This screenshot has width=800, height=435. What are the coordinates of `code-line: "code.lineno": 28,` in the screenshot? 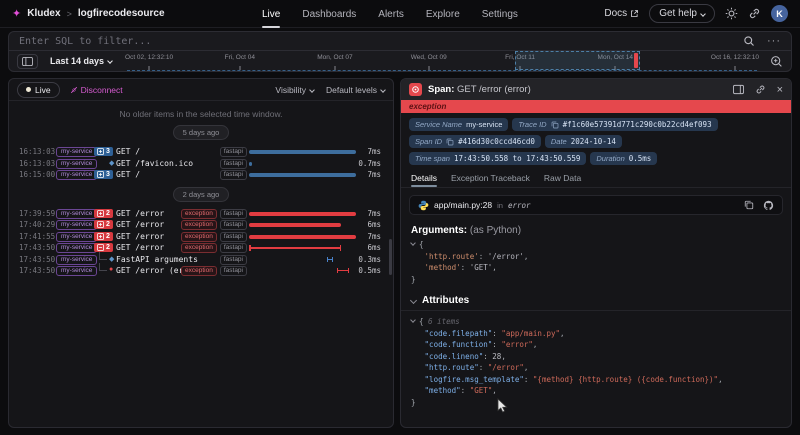 It's located at (465, 356).